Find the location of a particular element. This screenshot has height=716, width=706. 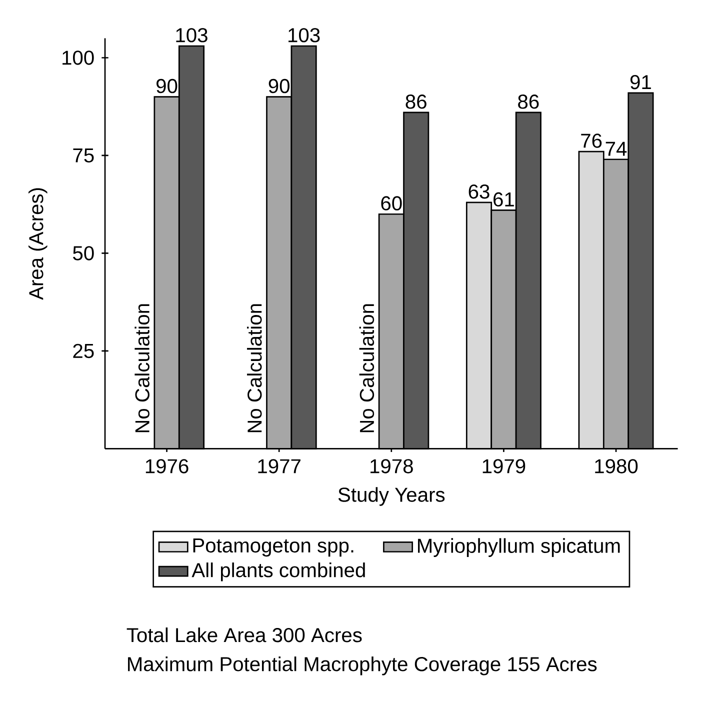

x-tick-label: 1978 is located at coordinates (391, 466).